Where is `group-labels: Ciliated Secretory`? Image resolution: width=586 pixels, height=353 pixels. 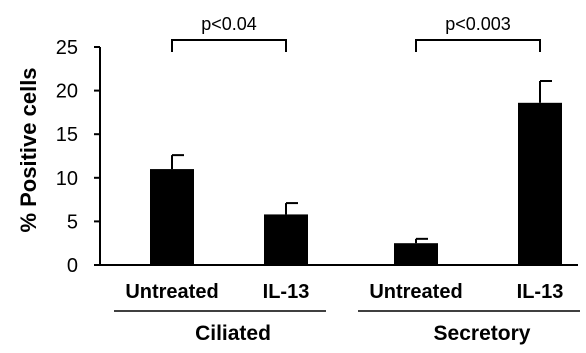
group-labels: Ciliated Secretory is located at coordinates (347, 328).